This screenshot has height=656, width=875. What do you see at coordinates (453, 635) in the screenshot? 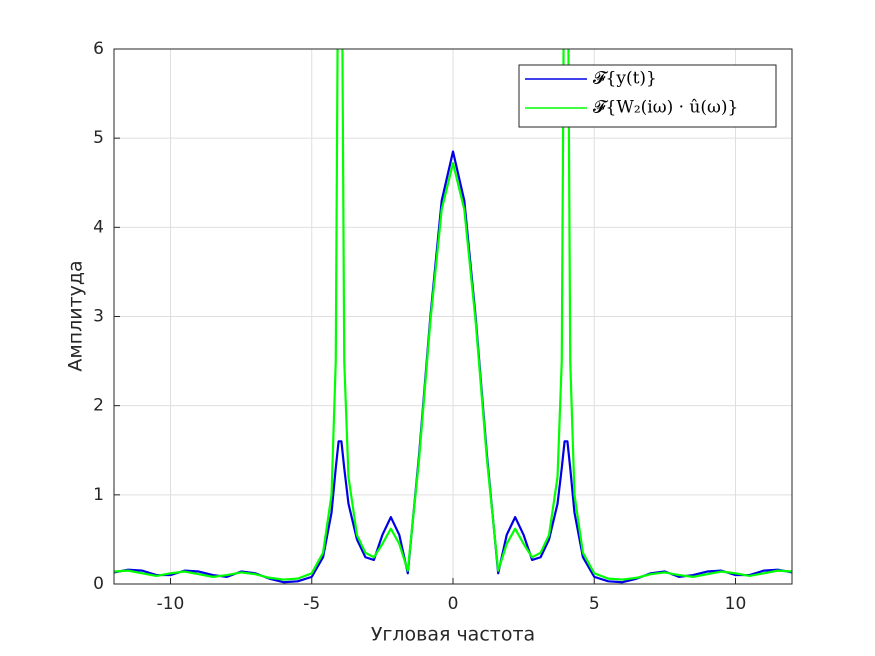
I see `x-axis-label: Угловая частота` at bounding box center [453, 635].